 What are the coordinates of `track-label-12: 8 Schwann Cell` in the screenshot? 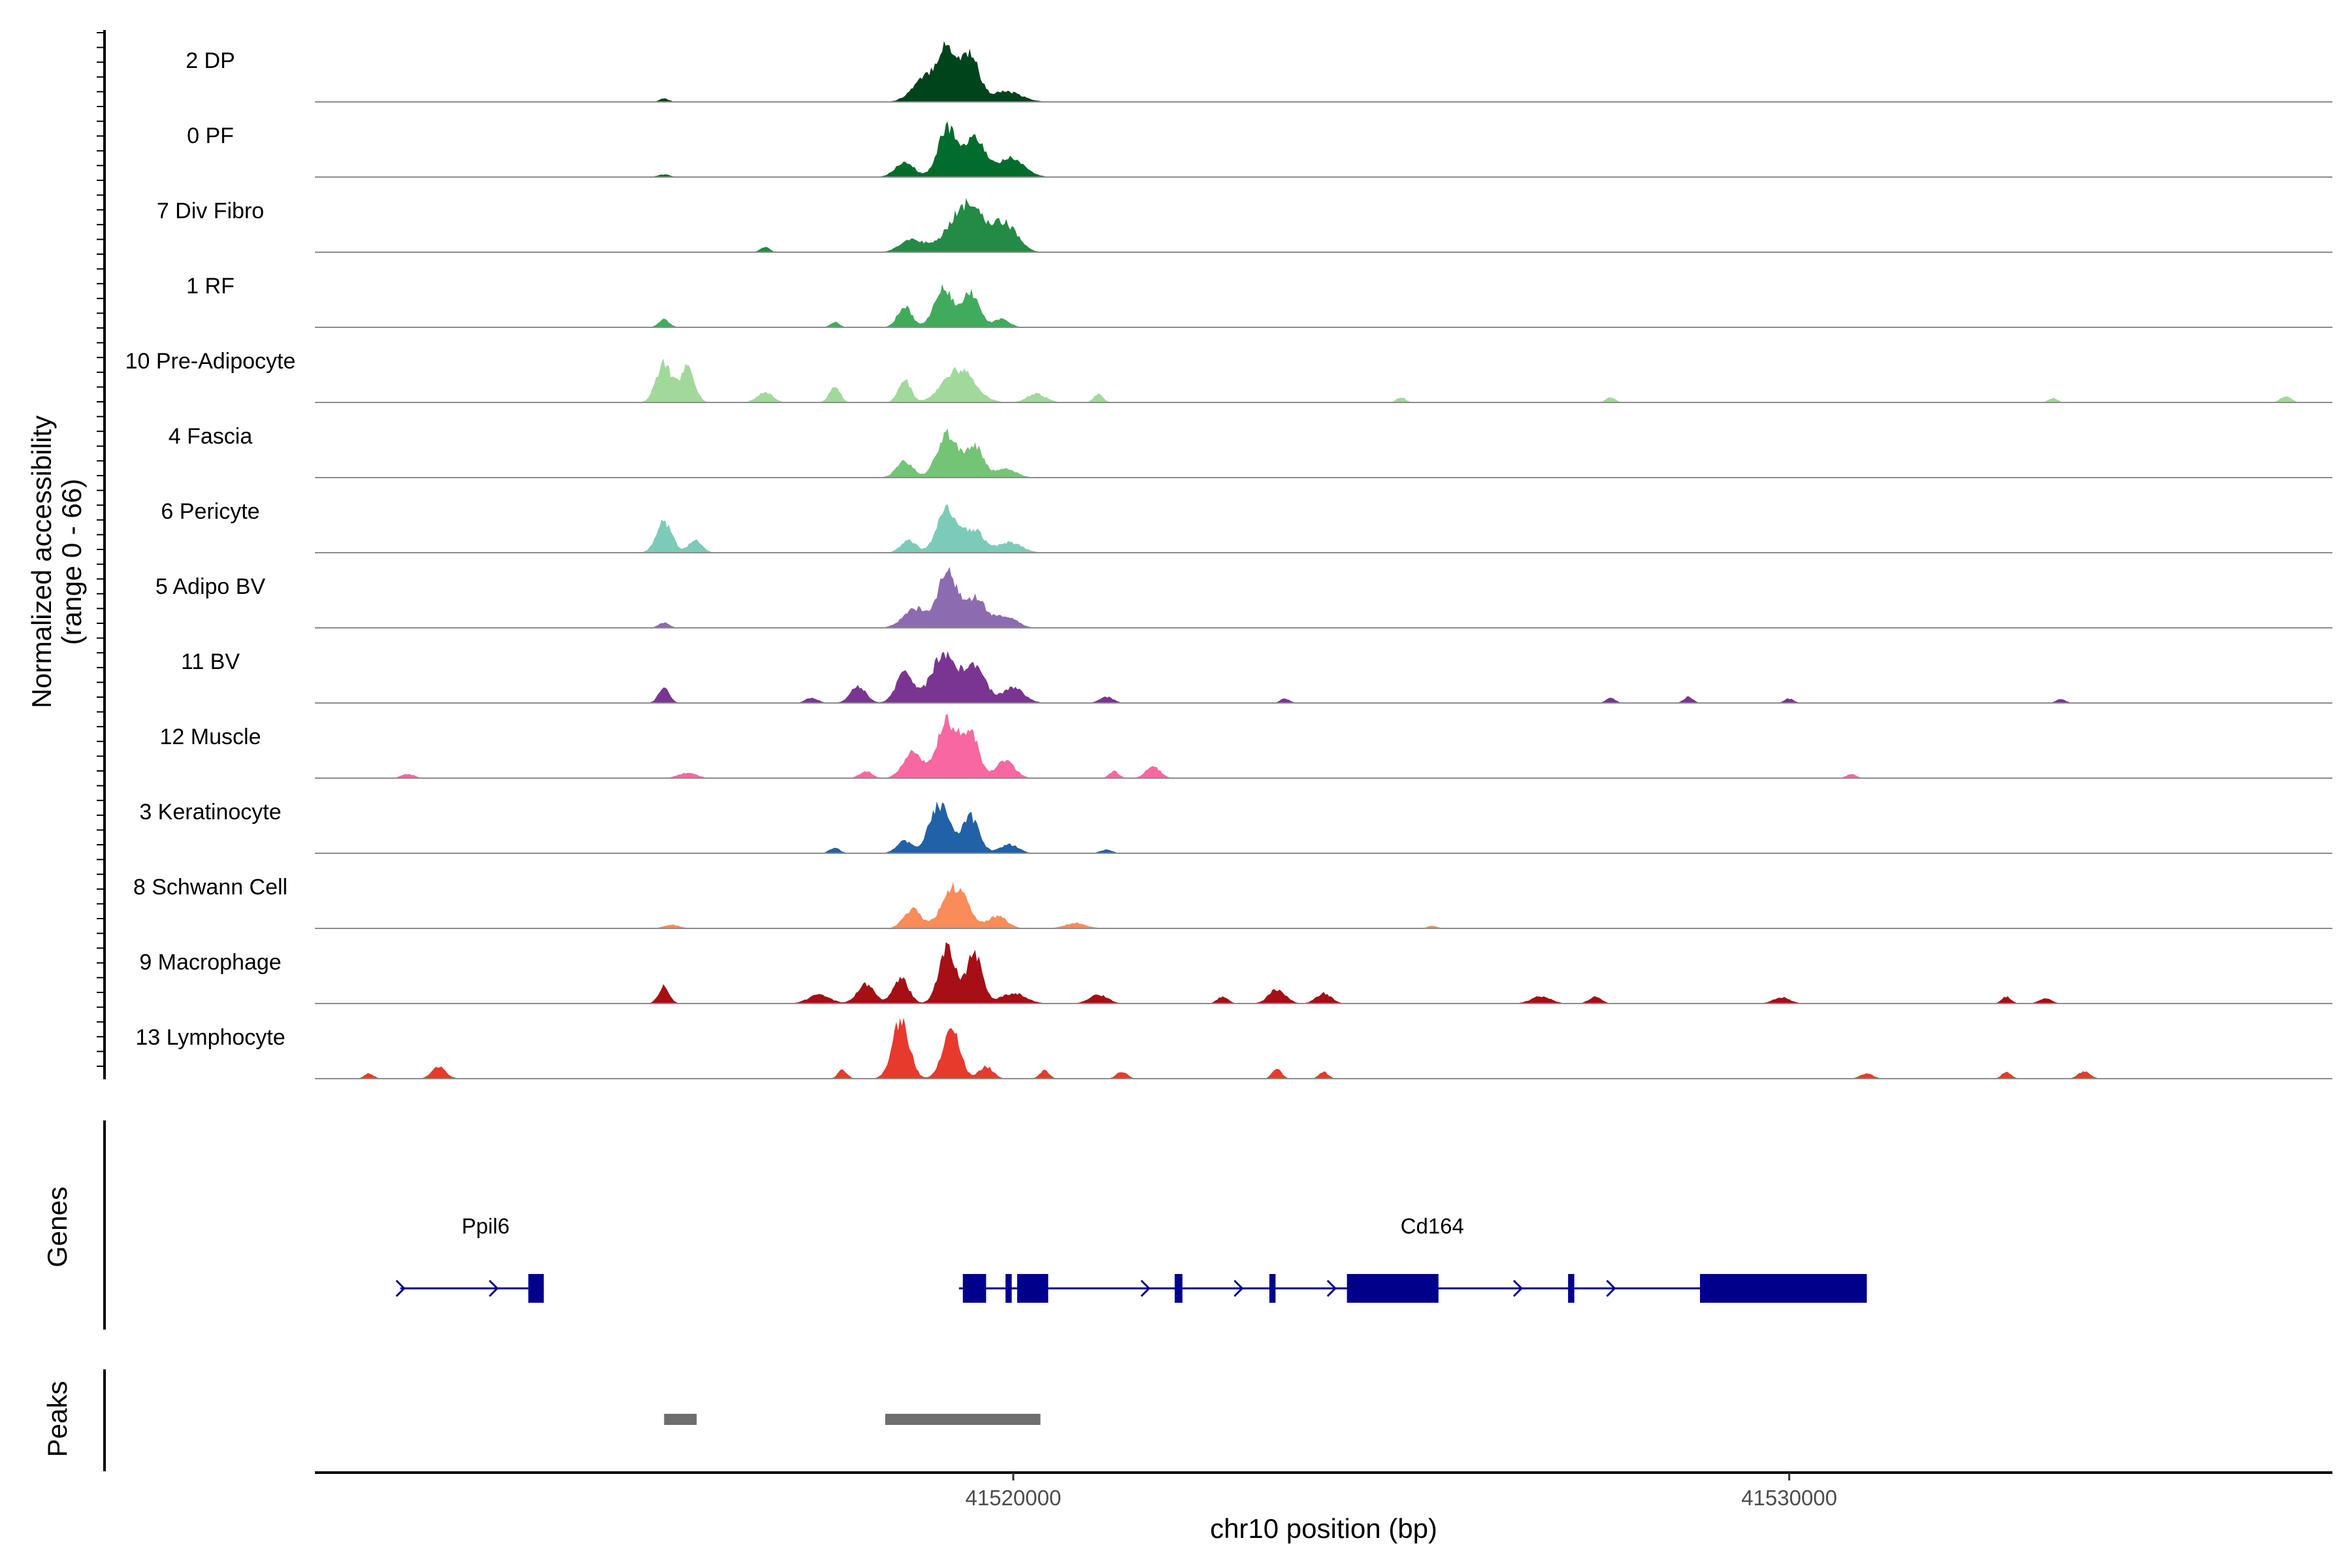 It's located at (210, 887).